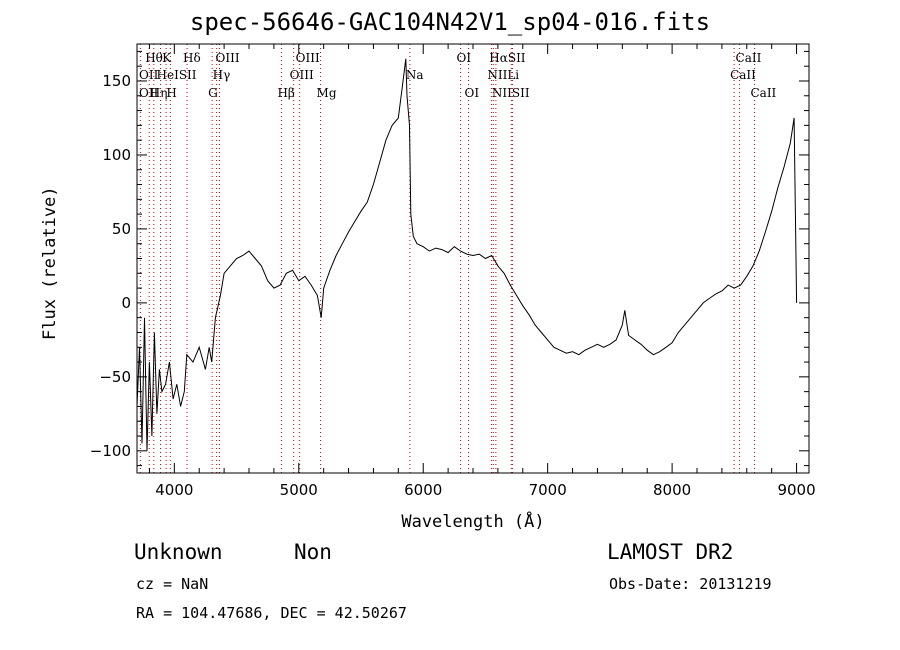 This screenshot has width=900, height=650. I want to click on y-tick-label: 150, so click(116, 81).